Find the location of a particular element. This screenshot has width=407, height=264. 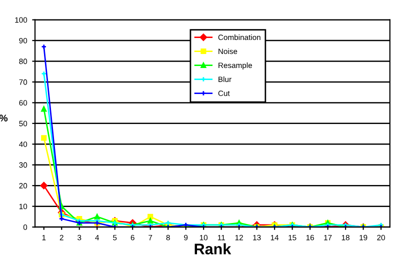

x-axis-title: Rank is located at coordinates (213, 248).